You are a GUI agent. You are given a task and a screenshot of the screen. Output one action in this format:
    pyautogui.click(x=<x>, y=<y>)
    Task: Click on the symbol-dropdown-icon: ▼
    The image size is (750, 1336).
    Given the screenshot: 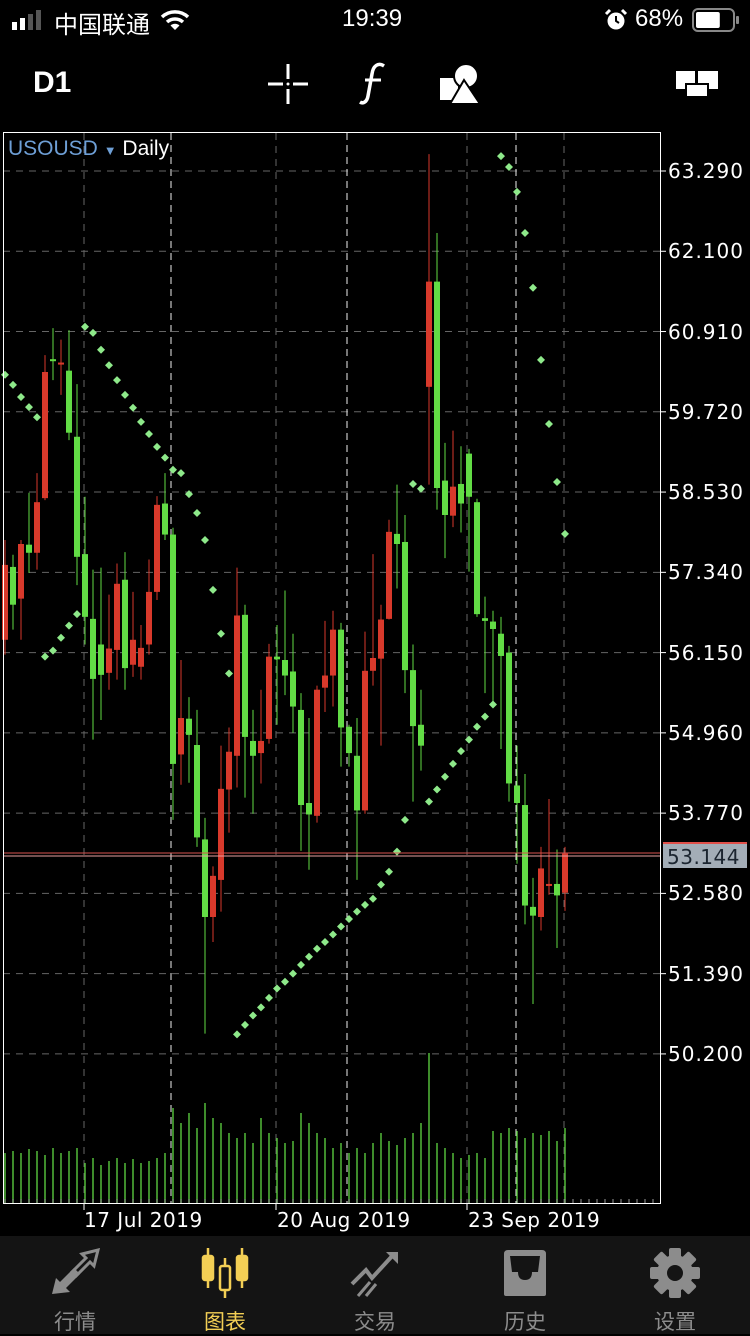 What is the action you would take?
    pyautogui.click(x=110, y=150)
    